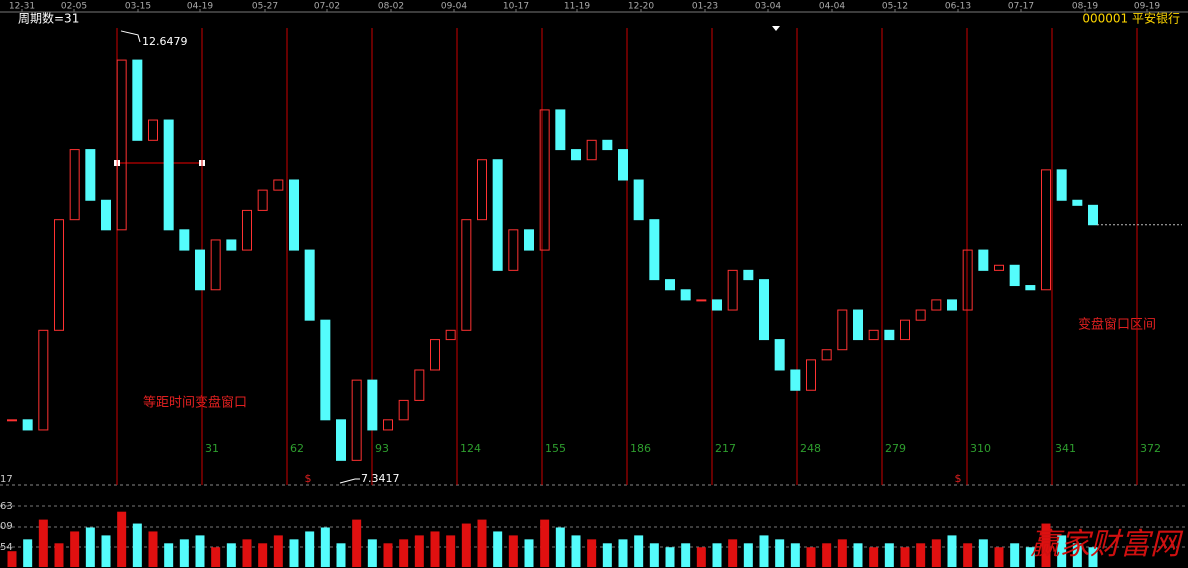 The width and height of the screenshot is (1188, 568). I want to click on date-label: 09-04, so click(454, 7).